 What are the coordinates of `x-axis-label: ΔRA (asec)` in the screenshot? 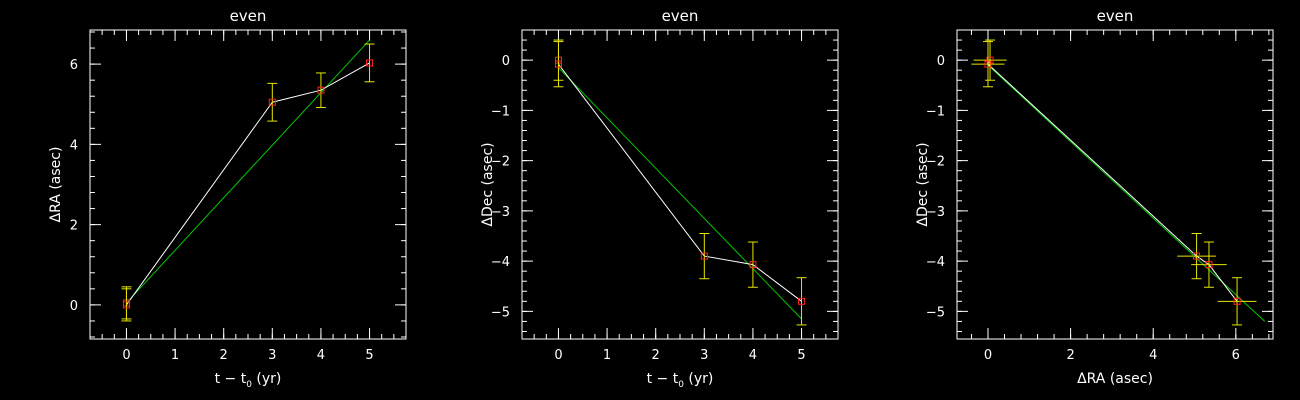 It's located at (1115, 379).